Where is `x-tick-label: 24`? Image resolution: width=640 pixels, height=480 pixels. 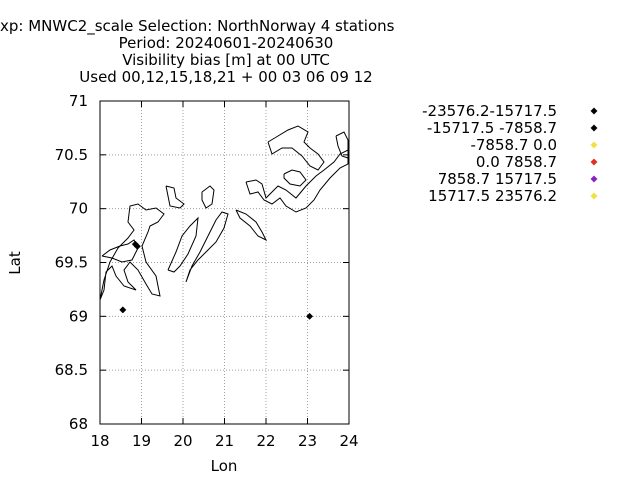 x-tick-label: 24 is located at coordinates (348, 441).